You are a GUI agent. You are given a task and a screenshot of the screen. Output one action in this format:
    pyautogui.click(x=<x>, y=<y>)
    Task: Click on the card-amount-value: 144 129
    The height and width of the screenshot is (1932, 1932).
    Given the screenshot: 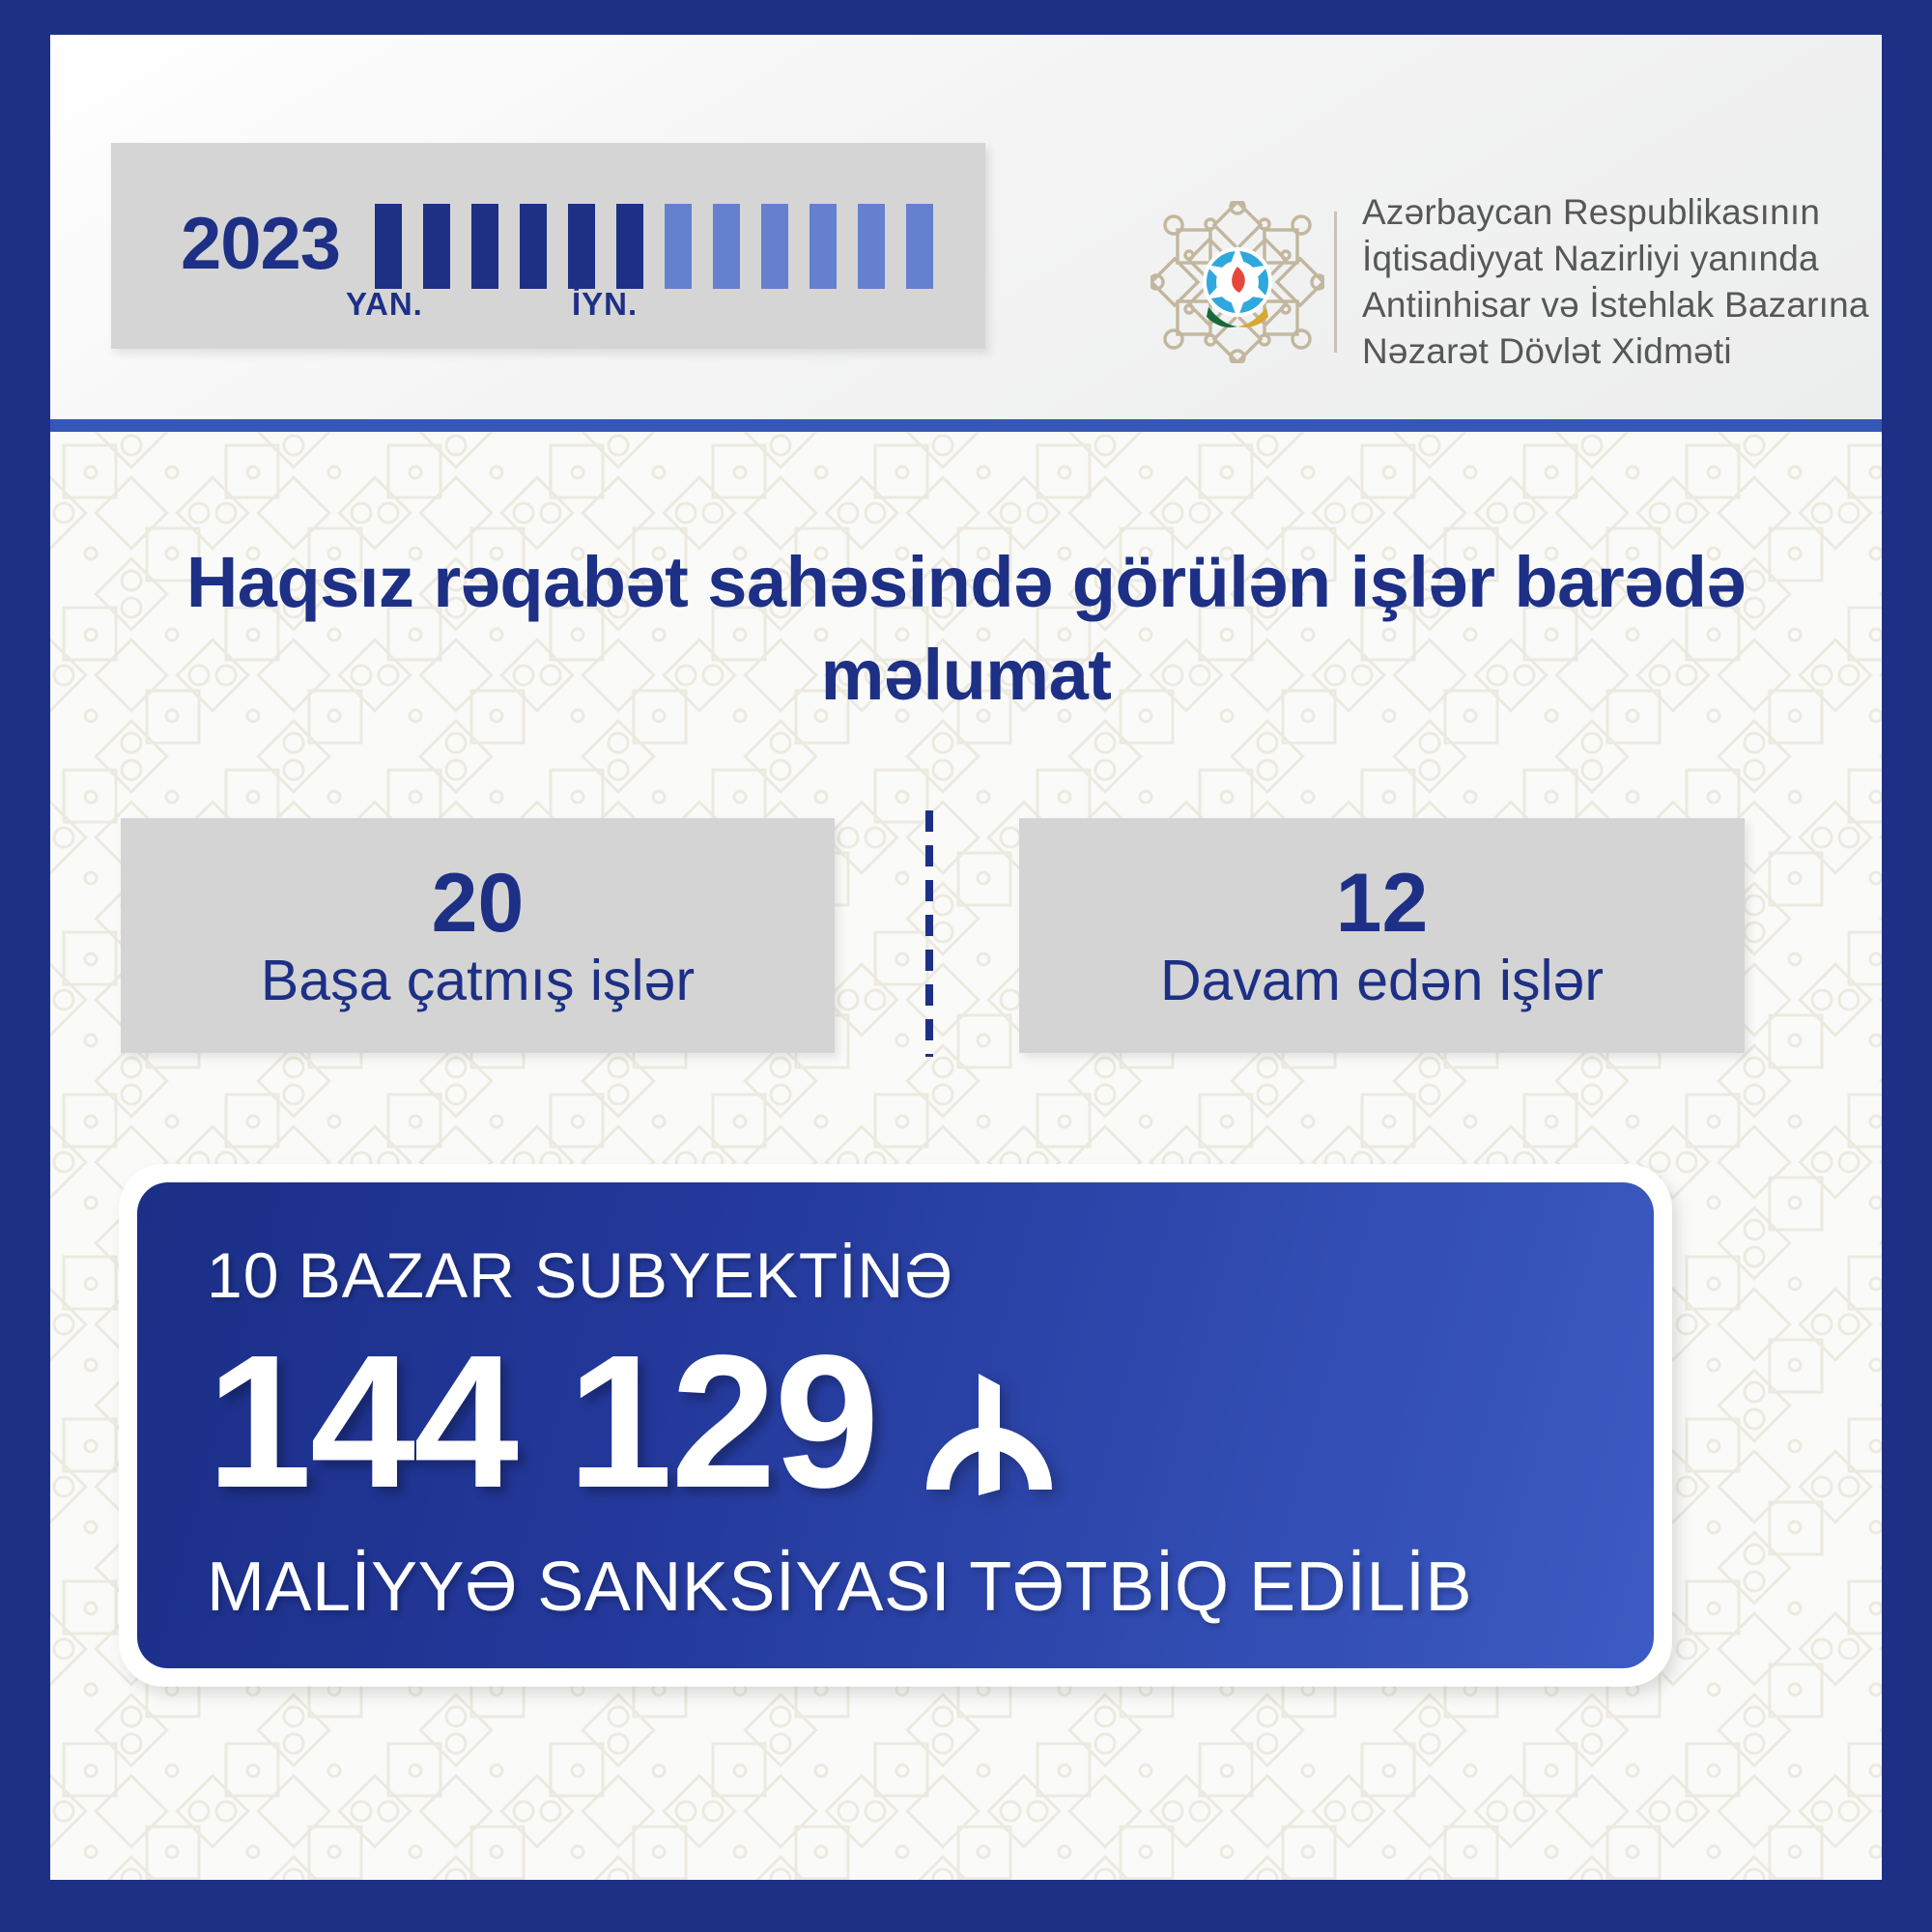 What is the action you would take?
    pyautogui.click(x=543, y=1421)
    